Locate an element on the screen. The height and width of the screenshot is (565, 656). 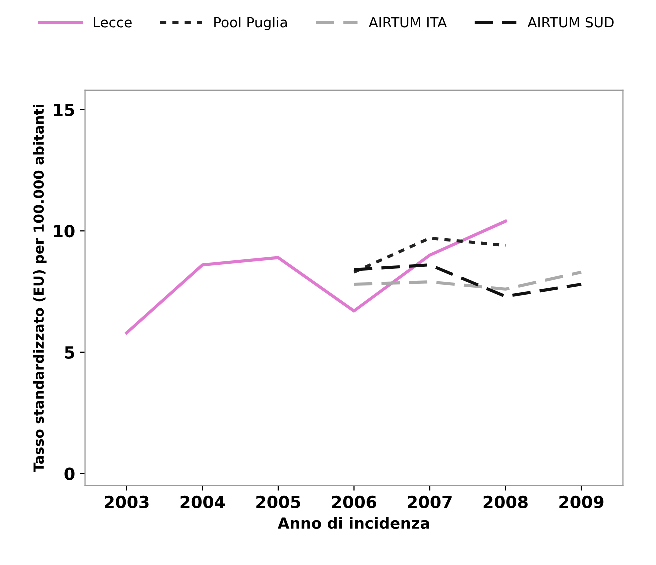
x-tick-label: 2004 is located at coordinates (203, 502).